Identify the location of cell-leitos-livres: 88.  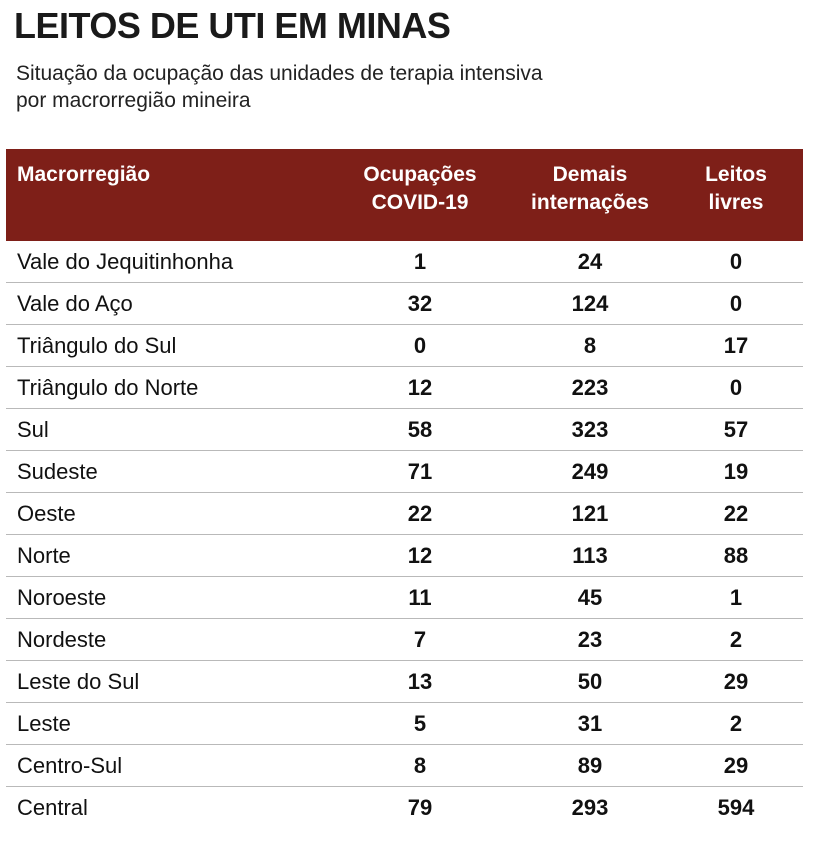
(736, 555).